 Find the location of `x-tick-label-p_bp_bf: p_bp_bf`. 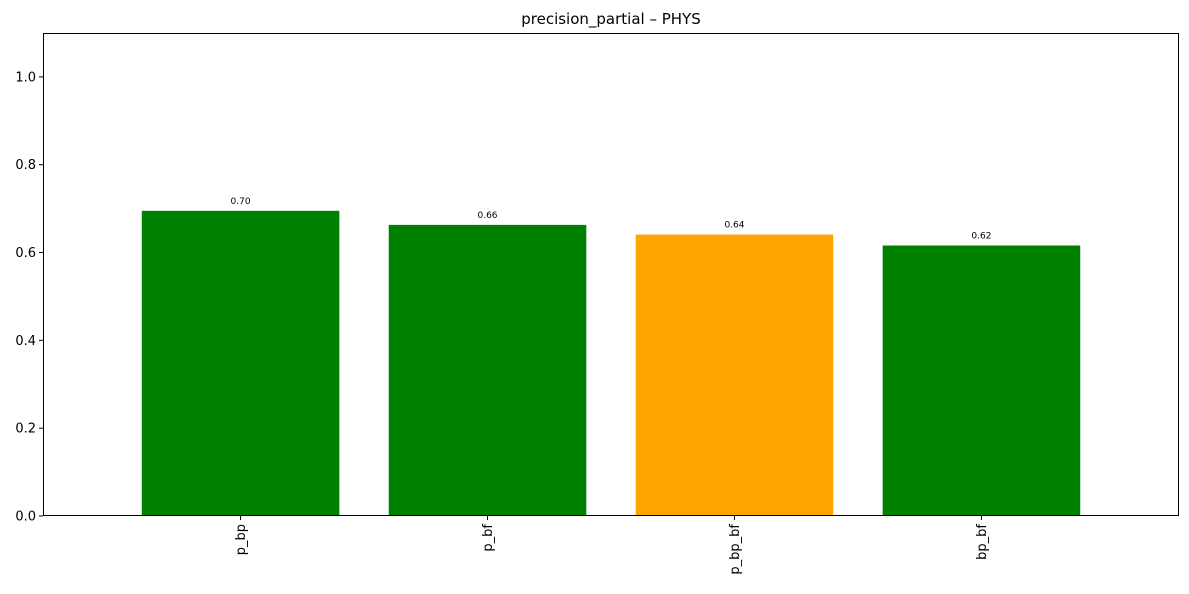

x-tick-label-p_bp_bf: p_bp_bf is located at coordinates (735, 549).